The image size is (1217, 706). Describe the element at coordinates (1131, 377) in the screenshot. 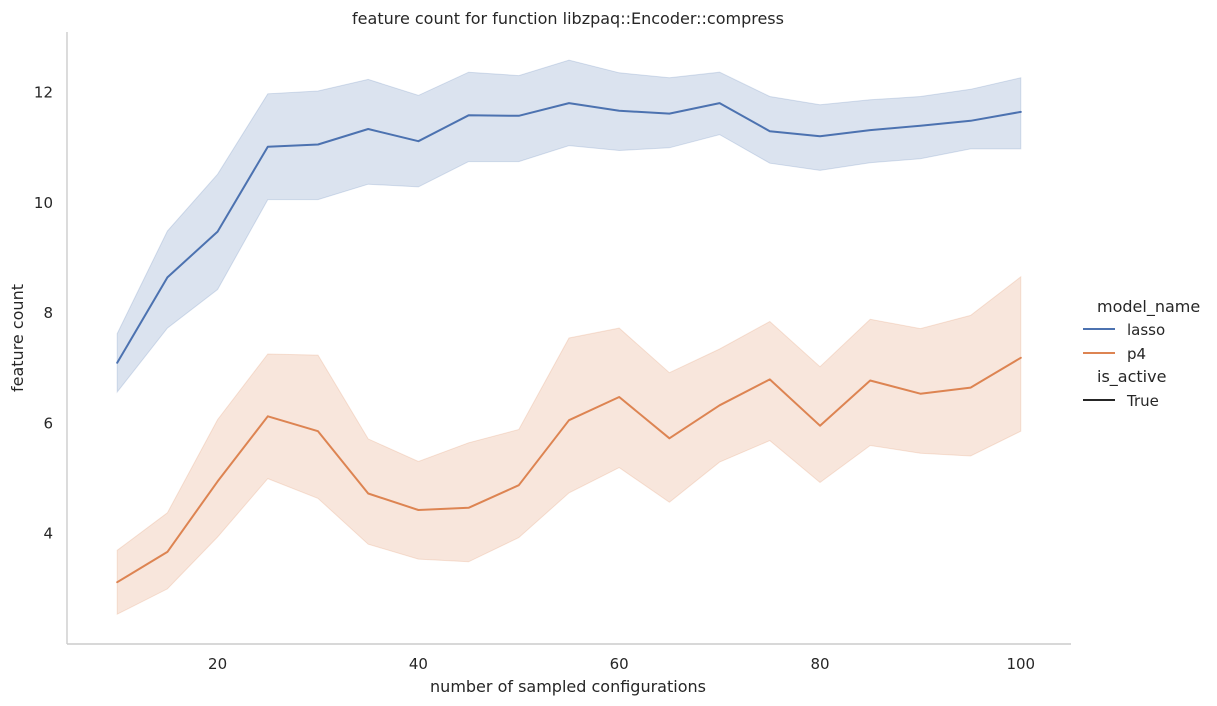

I see `legend-style-title: is_active` at that location.